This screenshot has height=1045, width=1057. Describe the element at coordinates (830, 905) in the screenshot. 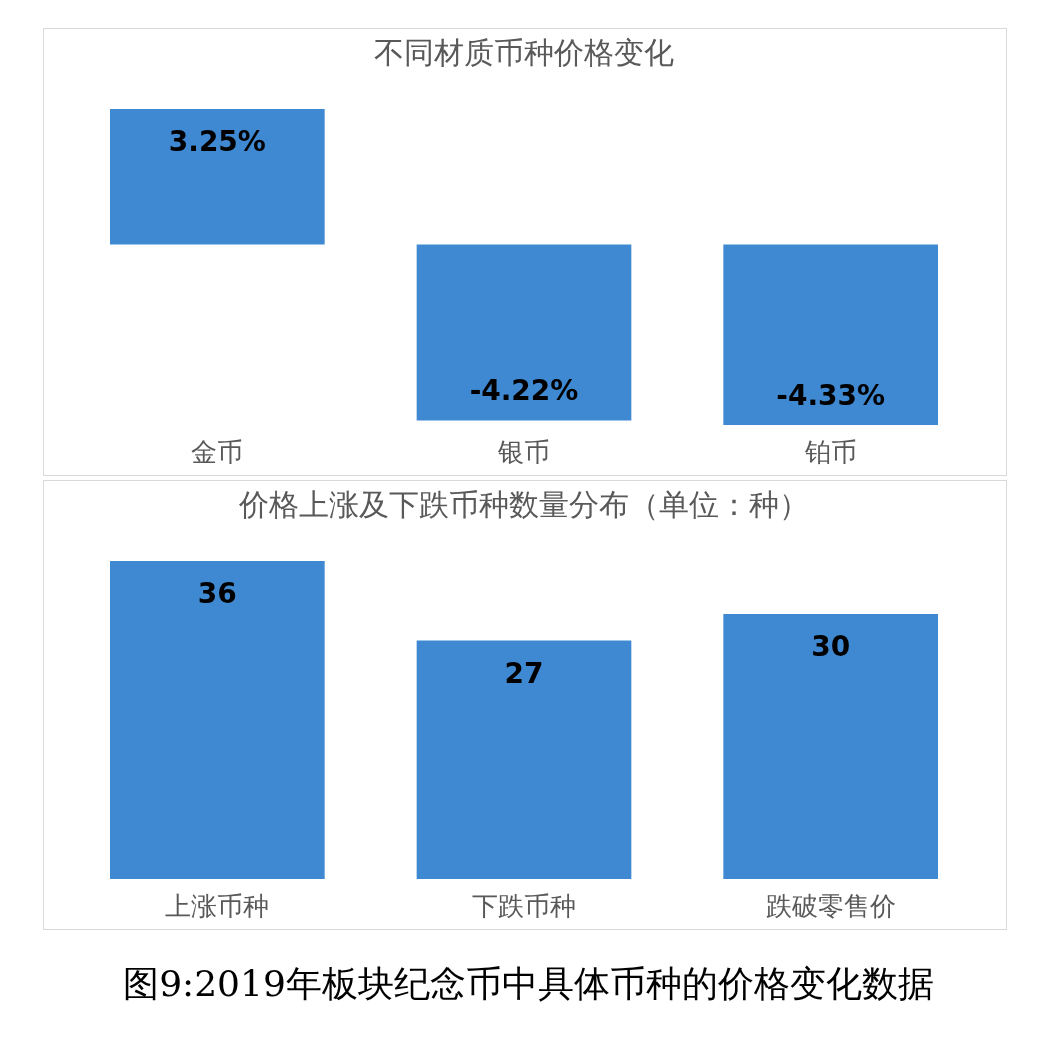

I see `x-tick-label: 跌破零售价` at that location.